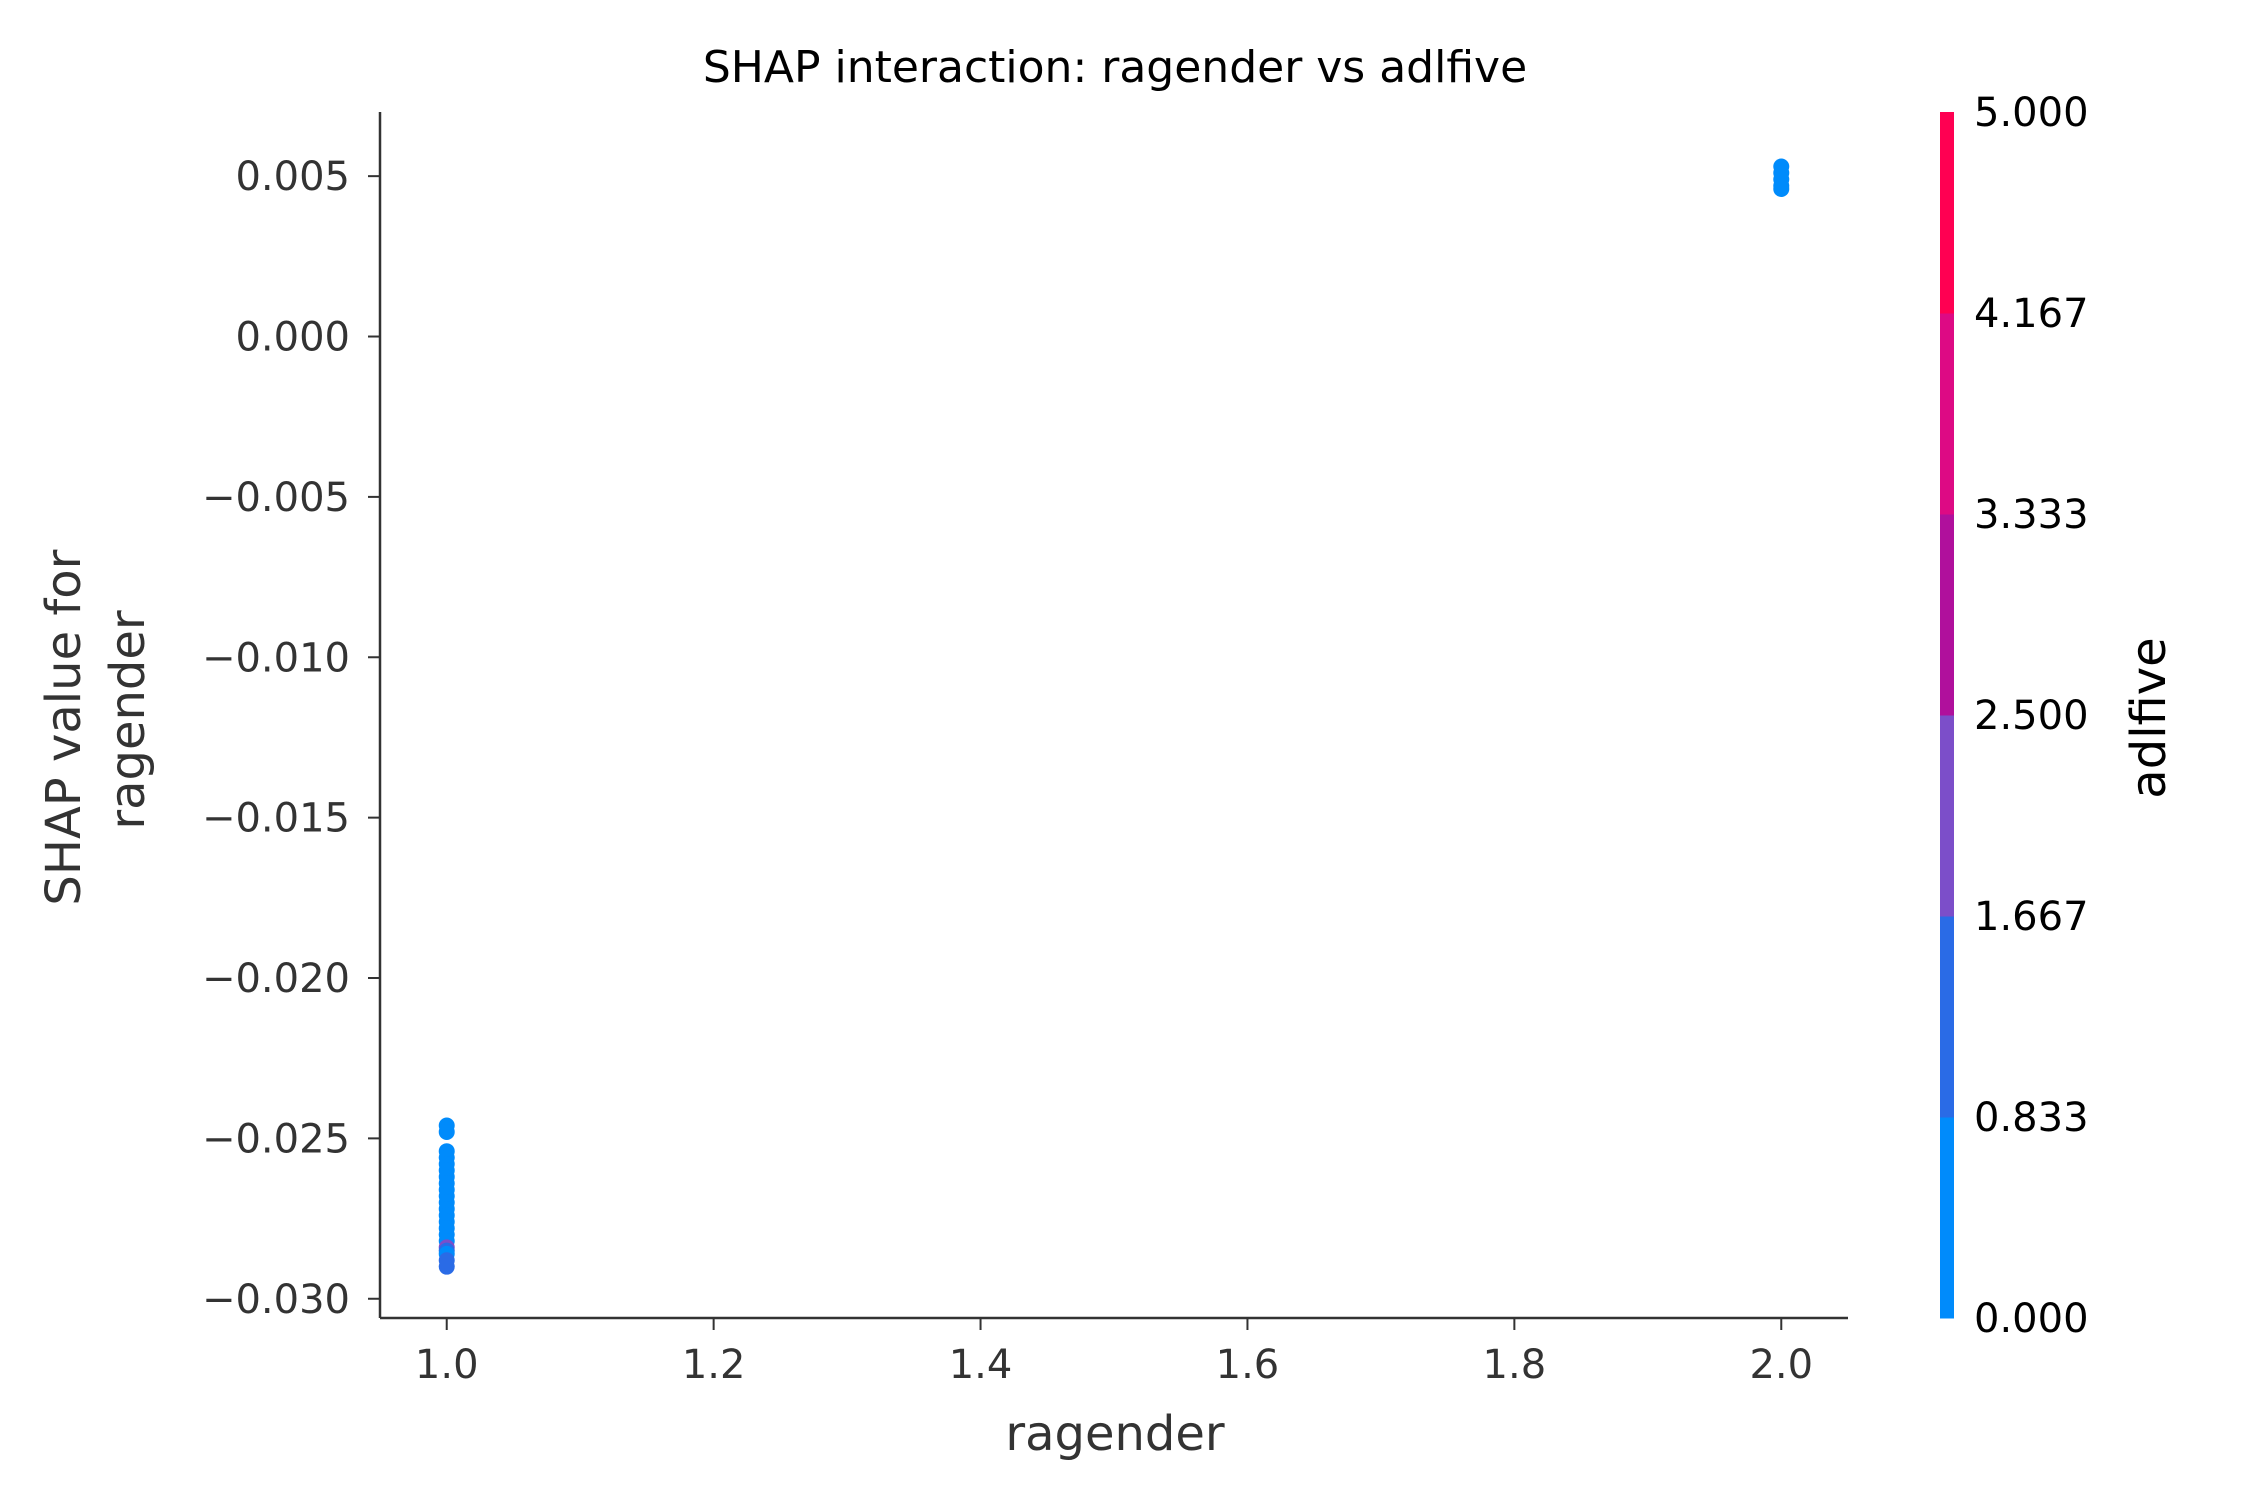 The image size is (2250, 1504). I want to click on colorbar-tick-label: 4.167, so click(2031, 314).